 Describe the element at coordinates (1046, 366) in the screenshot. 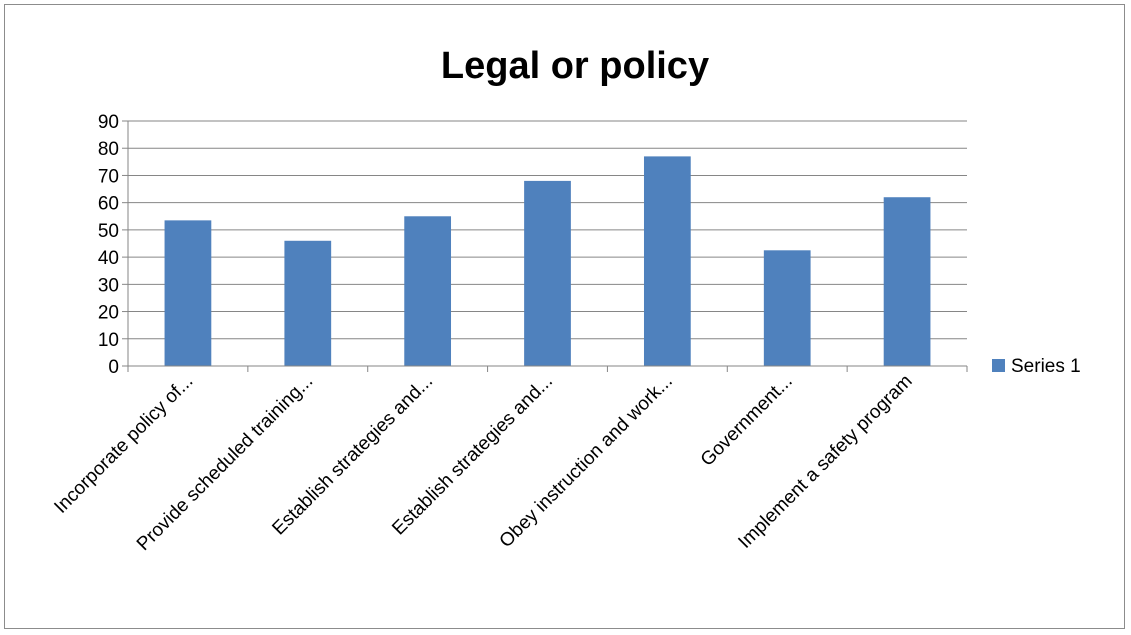

I see `legend-label: Series 1` at that location.